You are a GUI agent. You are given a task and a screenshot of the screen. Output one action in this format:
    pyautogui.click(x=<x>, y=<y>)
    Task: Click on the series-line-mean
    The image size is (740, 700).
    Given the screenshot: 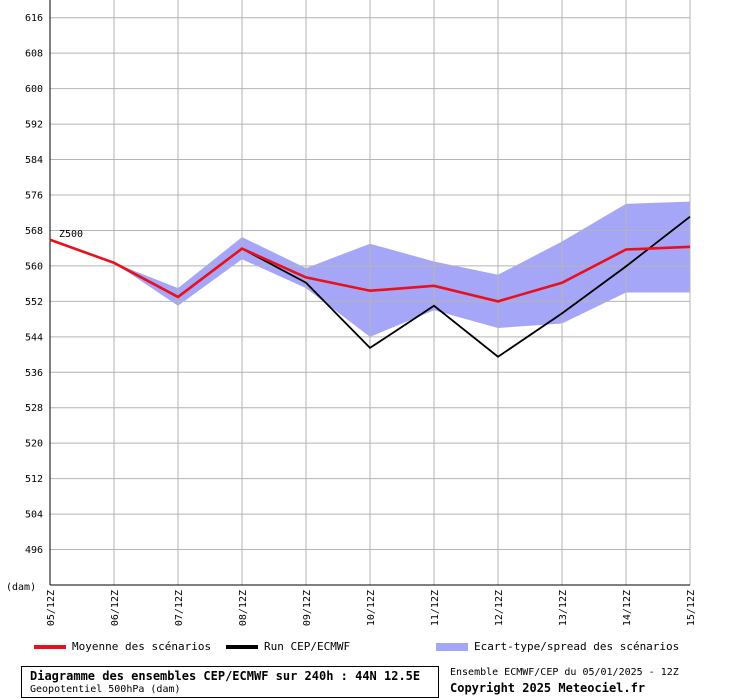 What is the action you would take?
    pyautogui.click(x=370, y=270)
    